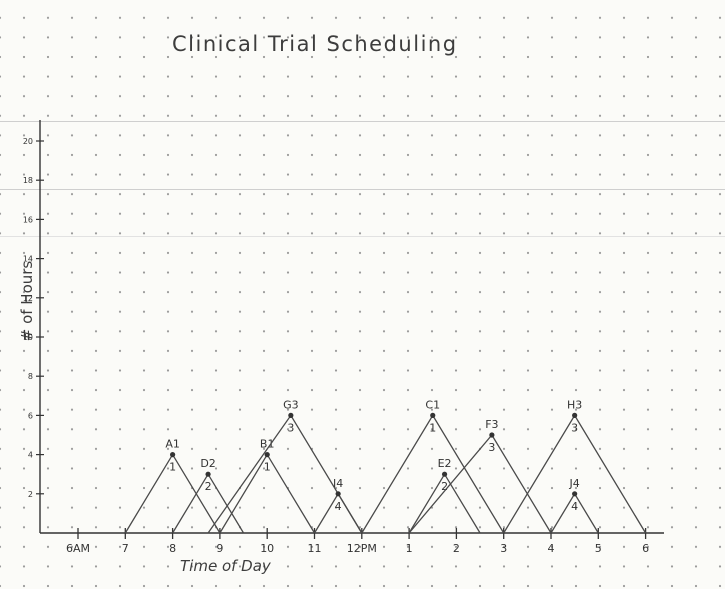  I want to click on series-name-label: G3, so click(291, 404).